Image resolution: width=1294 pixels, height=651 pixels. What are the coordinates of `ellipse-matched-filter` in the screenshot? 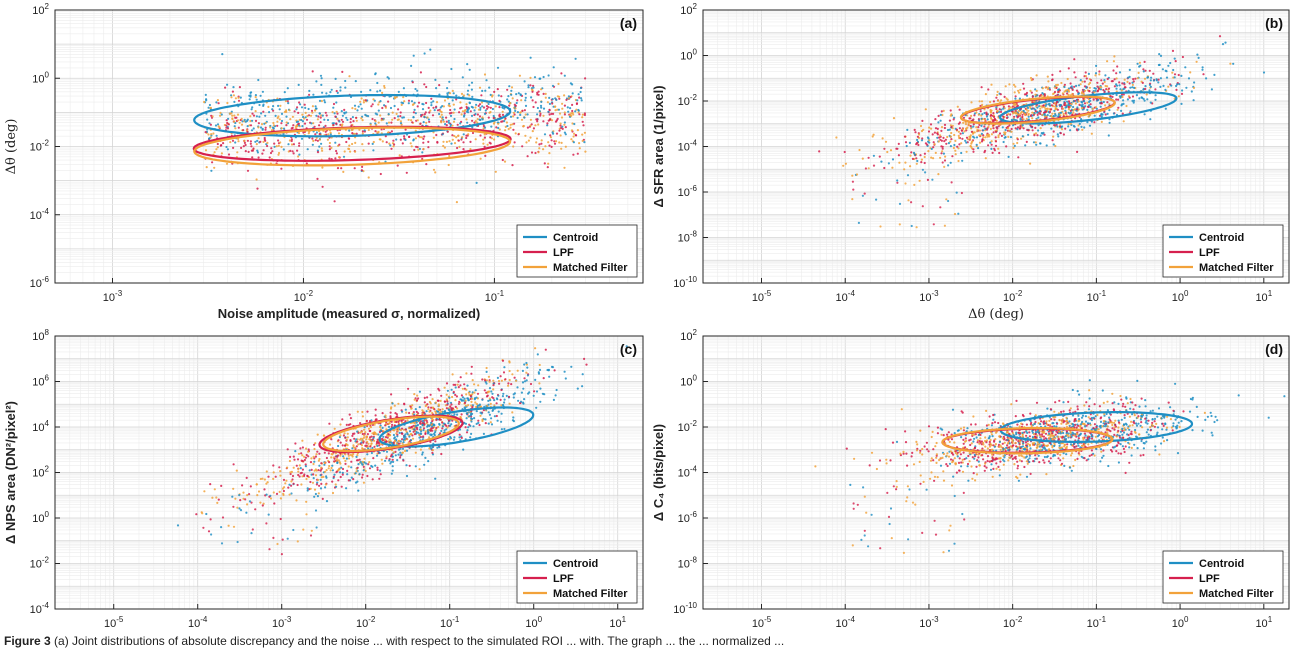 It's located at (391, 434).